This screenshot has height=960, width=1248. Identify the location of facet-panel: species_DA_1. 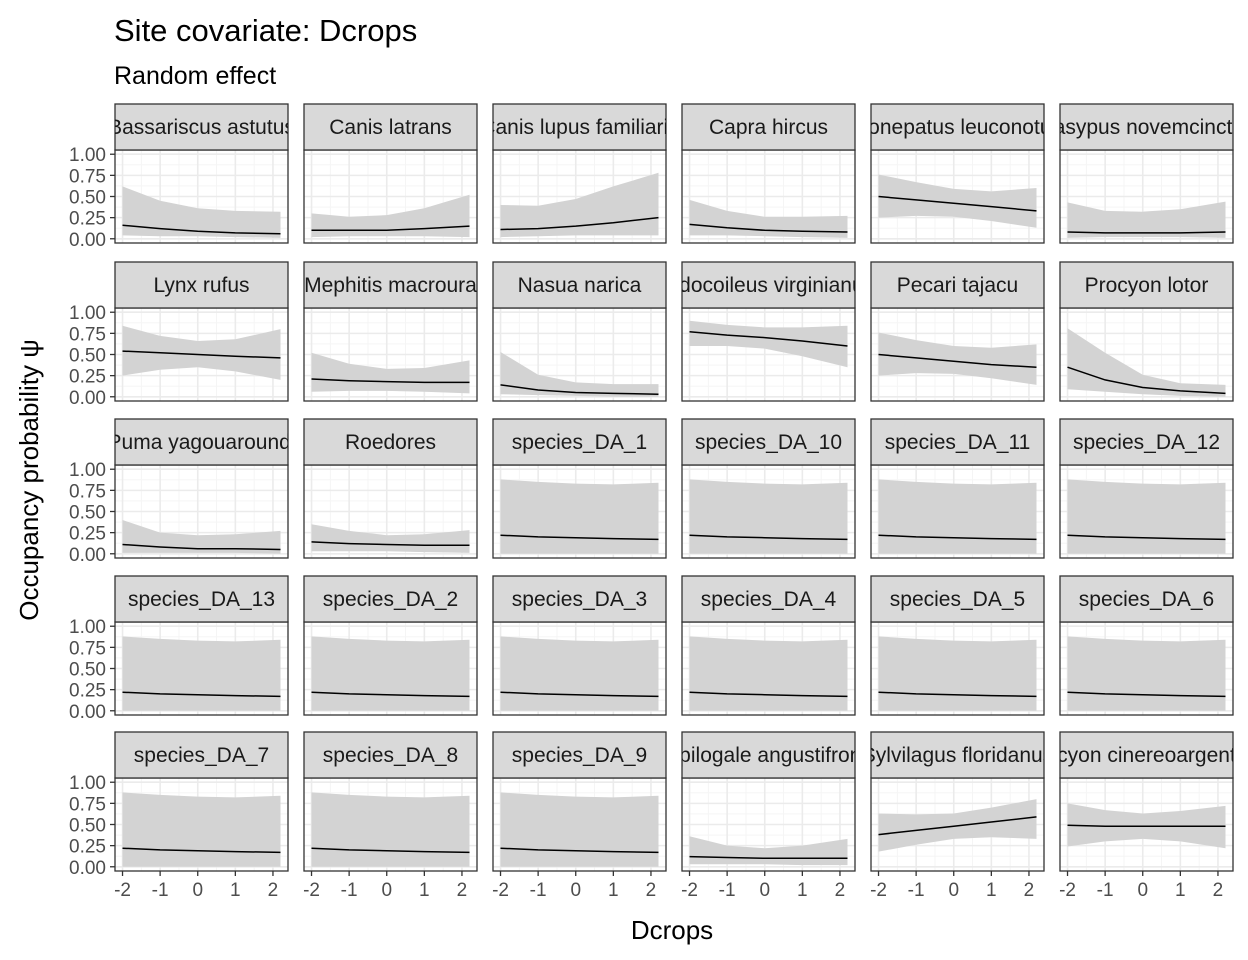
(579, 488).